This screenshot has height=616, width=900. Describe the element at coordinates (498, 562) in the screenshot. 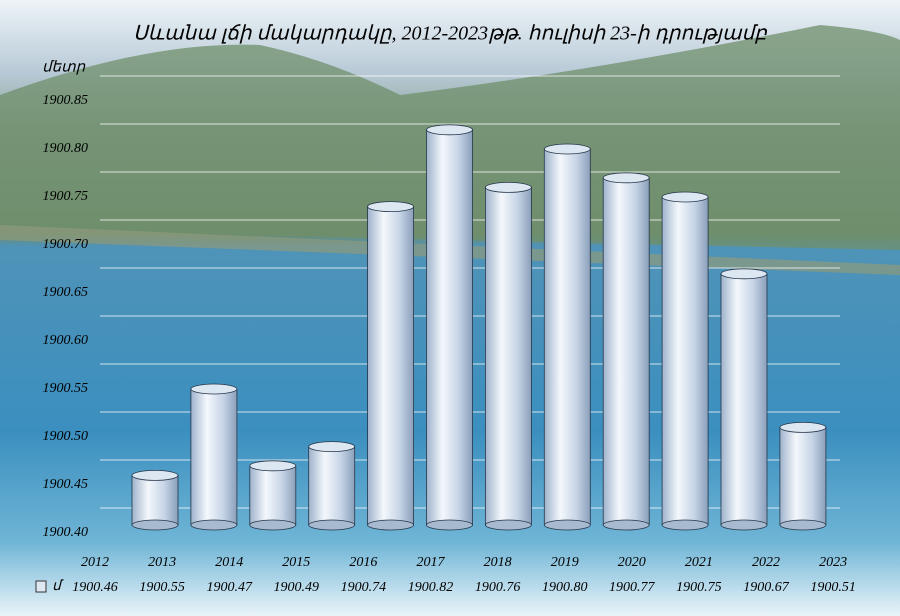

I see `x-tick-label: 2018` at that location.